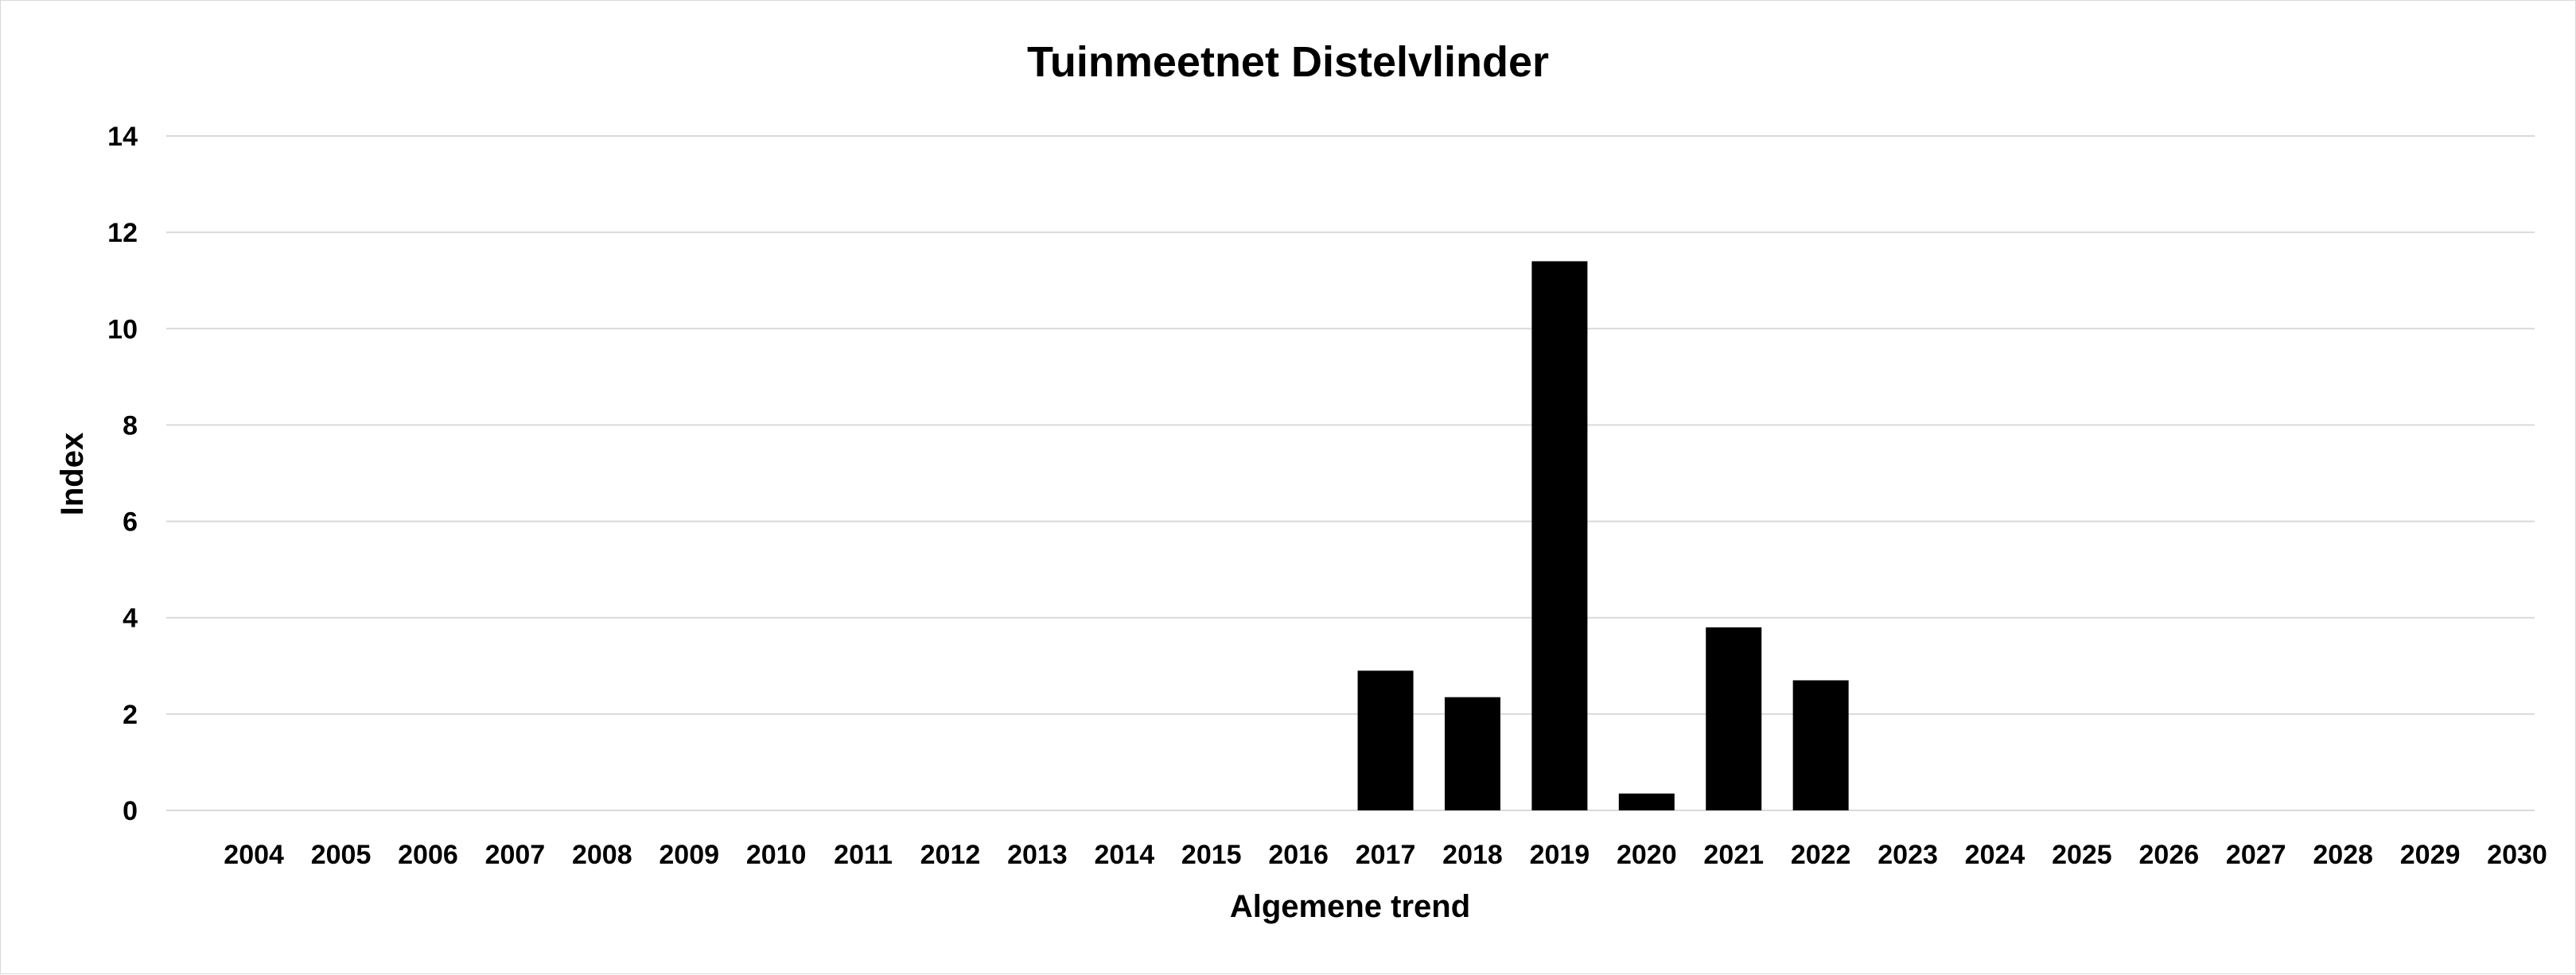 The height and width of the screenshot is (975, 2576). I want to click on x-tick-label-2010: 2010, so click(777, 855).